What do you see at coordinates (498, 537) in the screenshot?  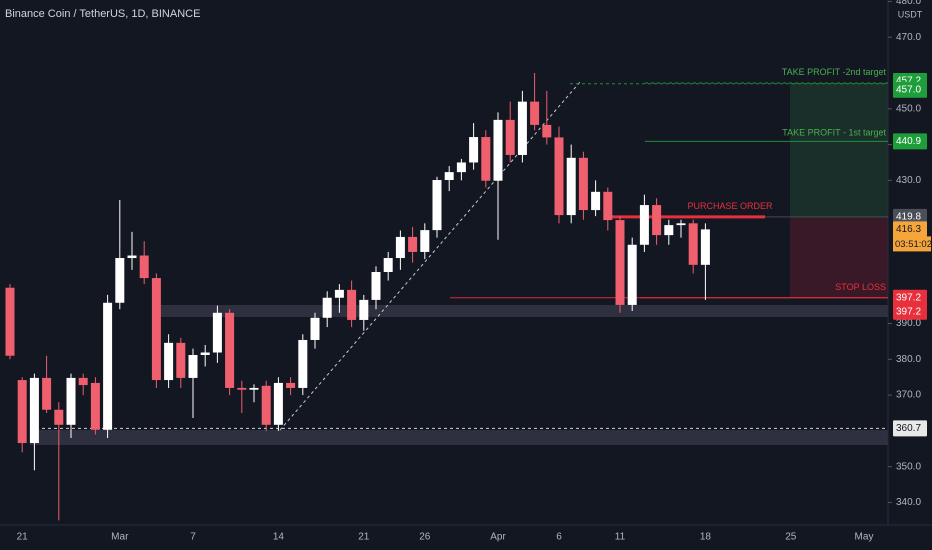 I see `x-tick-label: Apr` at bounding box center [498, 537].